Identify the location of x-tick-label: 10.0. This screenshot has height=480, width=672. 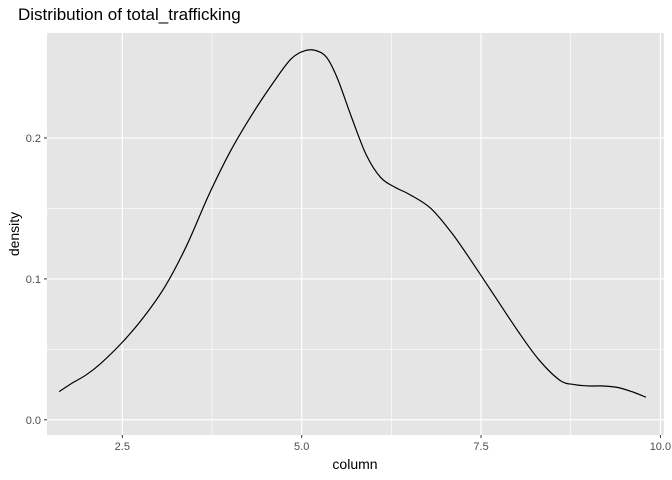
(660, 447).